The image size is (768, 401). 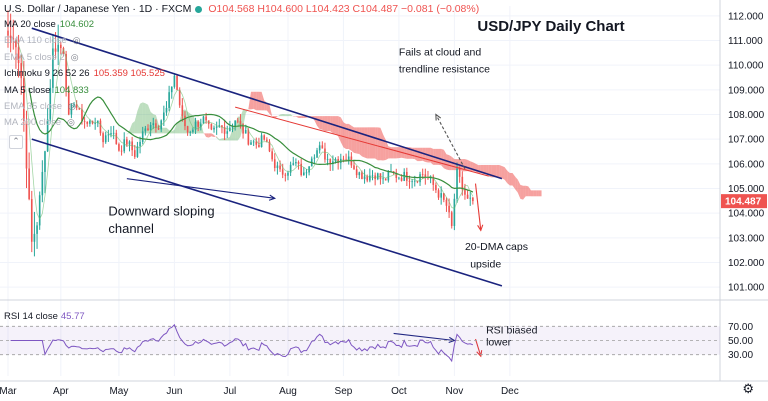 What do you see at coordinates (362, 141) in the screenshot?
I see `red-resistance-line` at bounding box center [362, 141].